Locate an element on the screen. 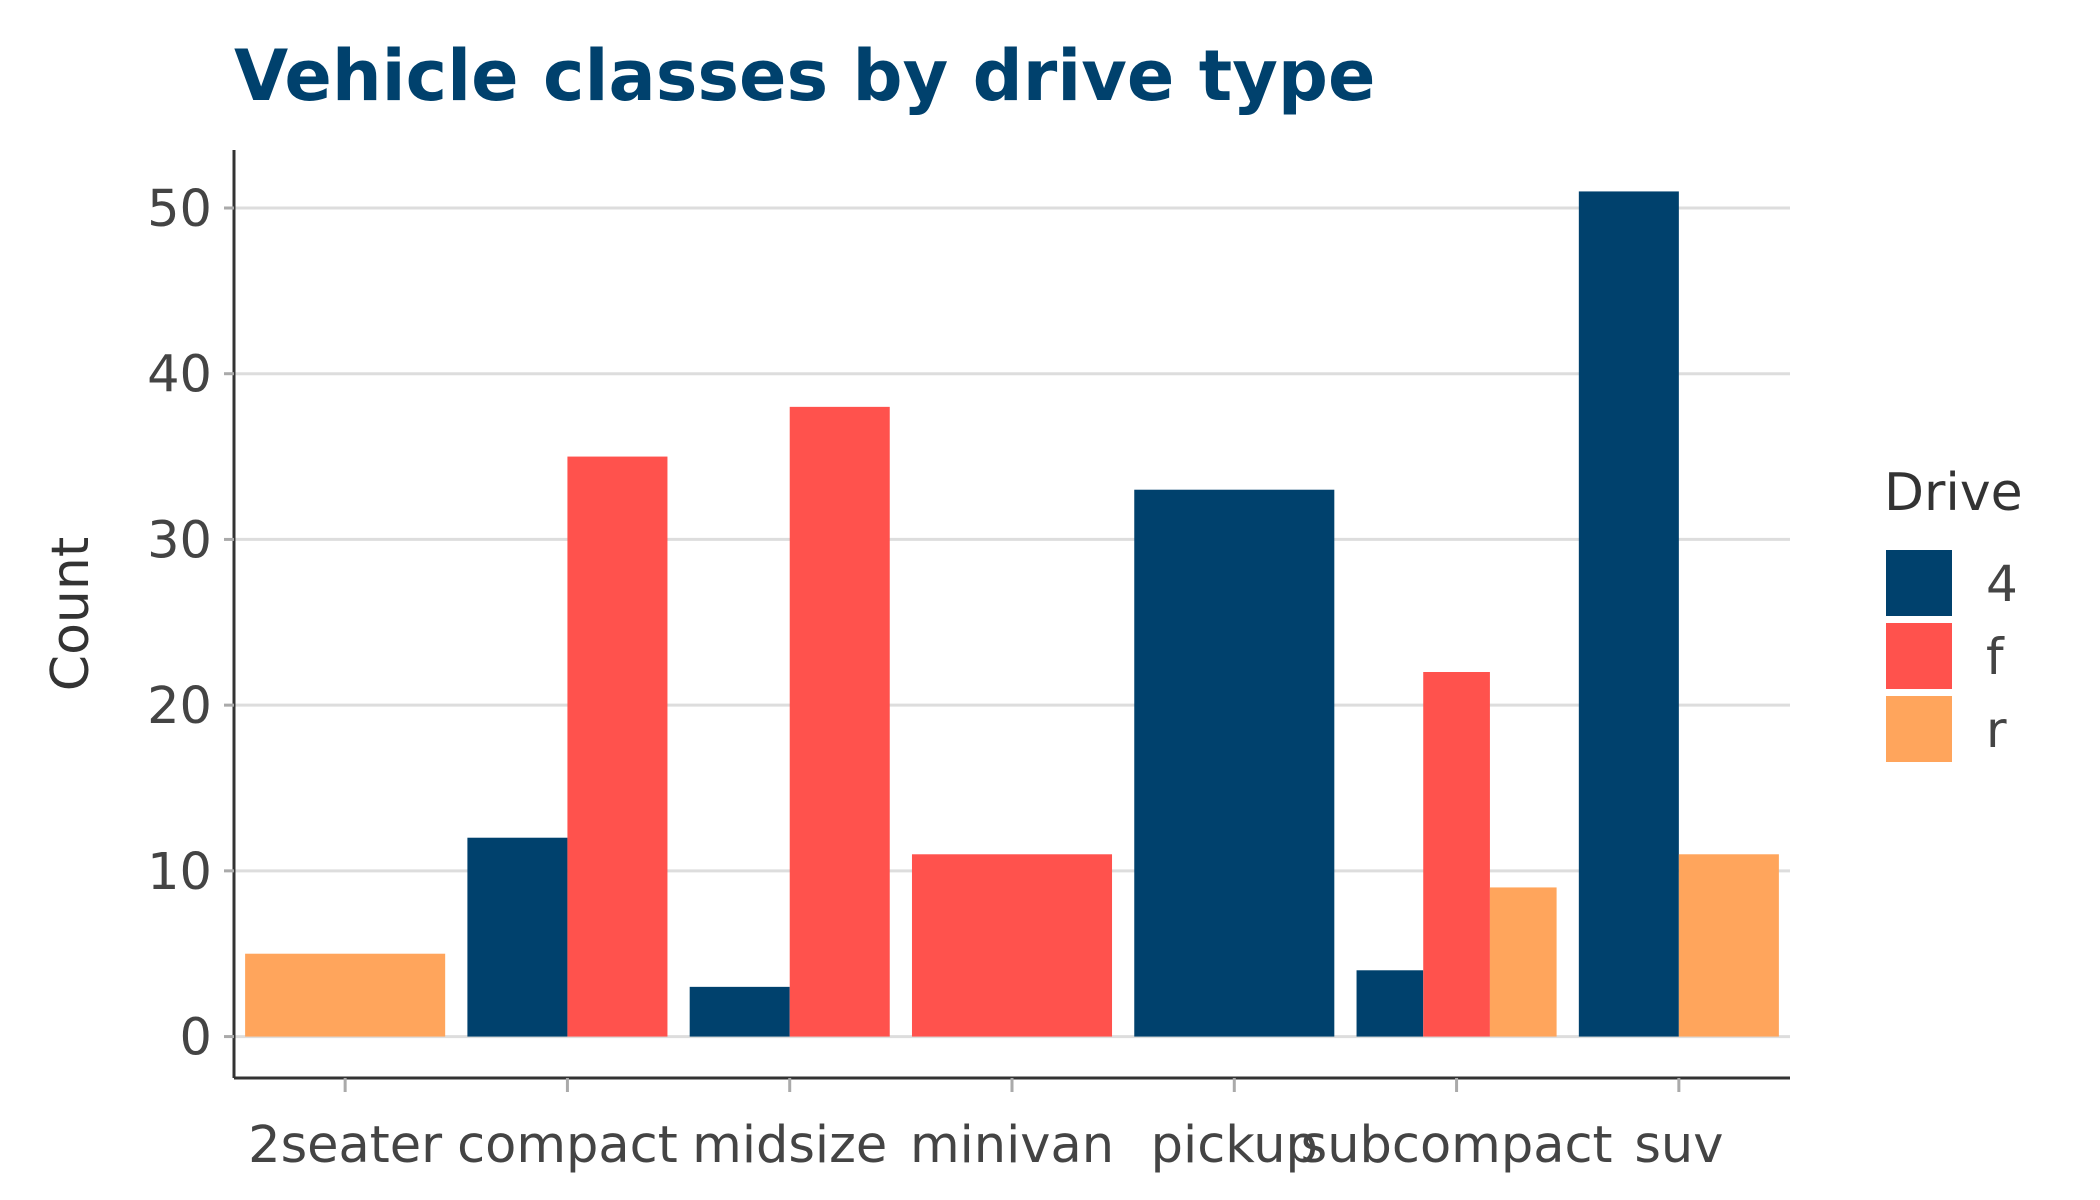 This screenshot has width=2100, height=1200. bar-midsize-f is located at coordinates (839, 721).